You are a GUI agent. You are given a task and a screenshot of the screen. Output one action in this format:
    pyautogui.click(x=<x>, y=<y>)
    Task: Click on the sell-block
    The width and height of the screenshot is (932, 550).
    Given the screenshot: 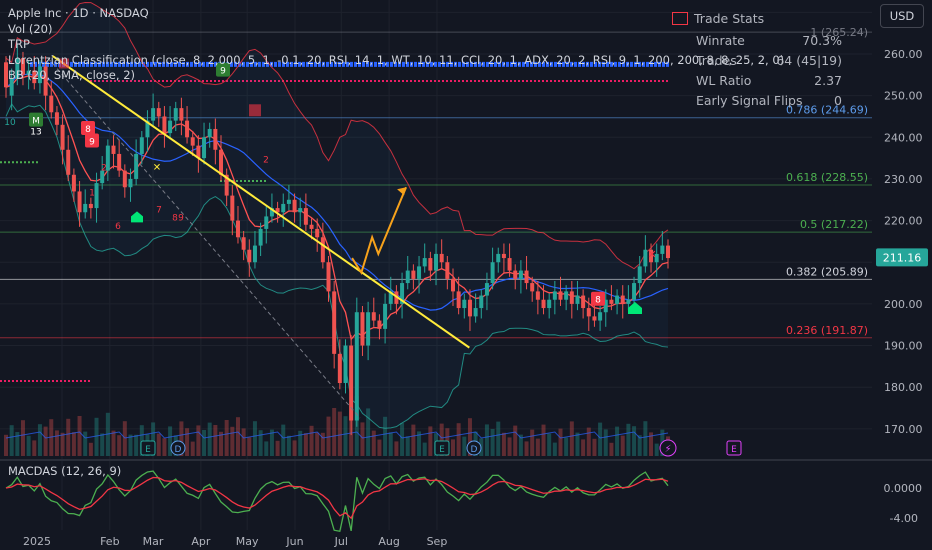 What is the action you would take?
    pyautogui.click(x=255, y=110)
    